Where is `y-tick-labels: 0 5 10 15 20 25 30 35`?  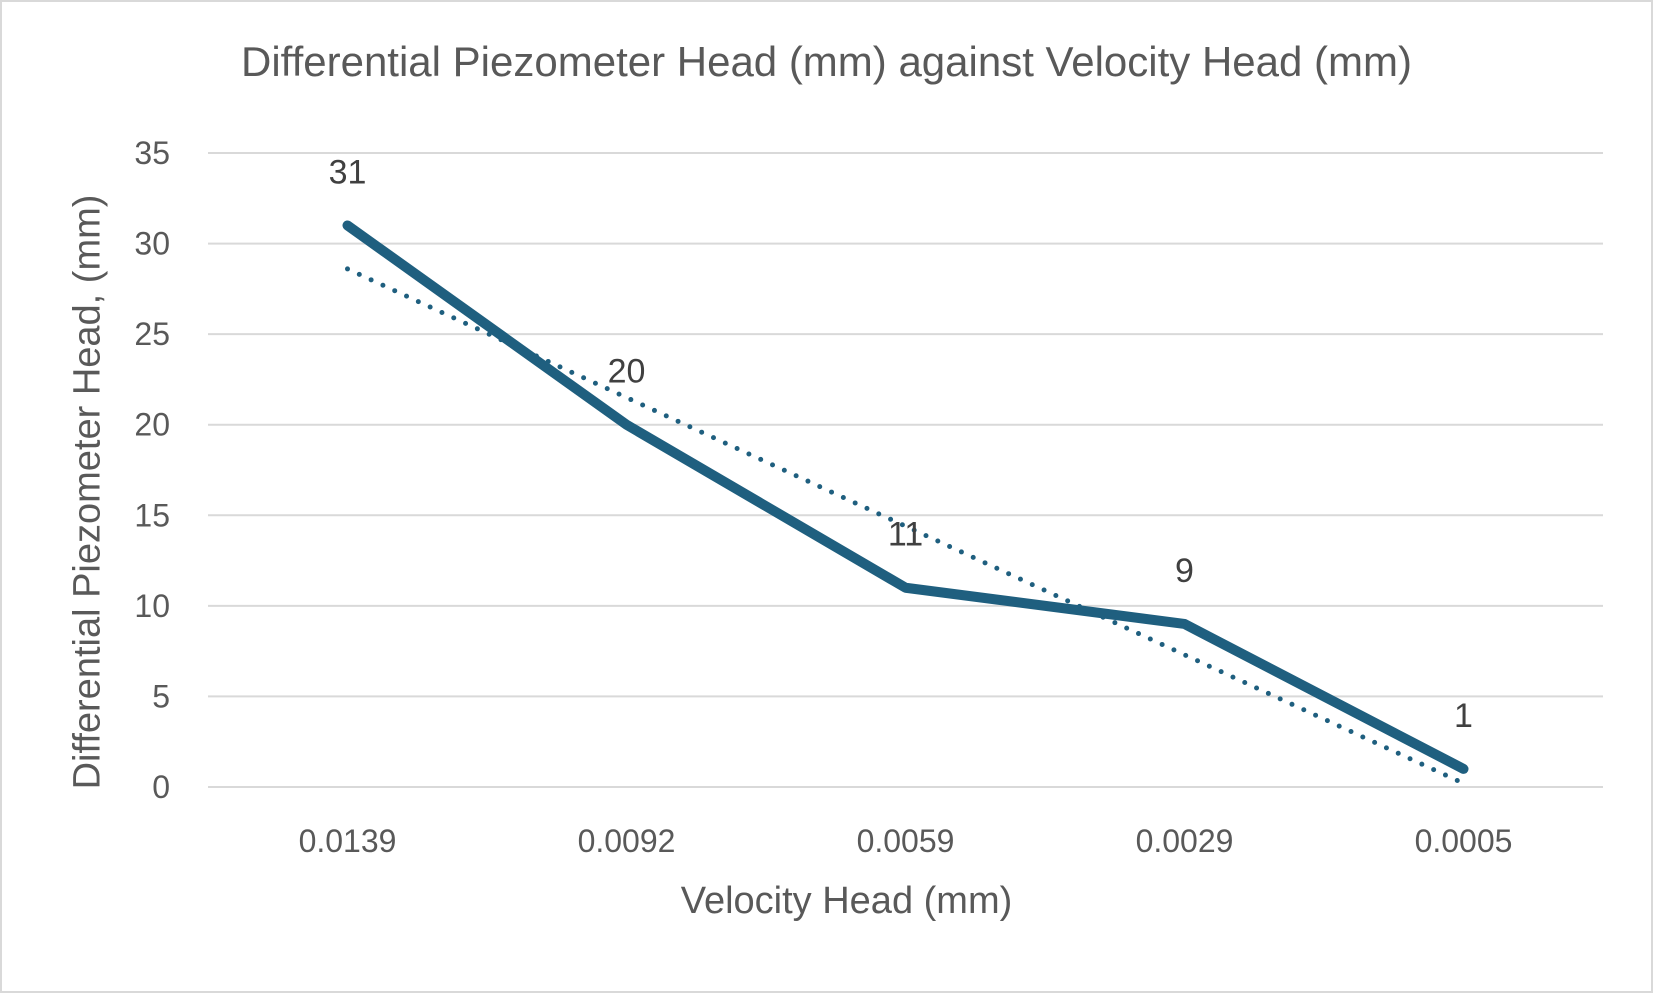
y-tick-labels: 0 5 10 15 20 25 30 35 is located at coordinates (152, 470).